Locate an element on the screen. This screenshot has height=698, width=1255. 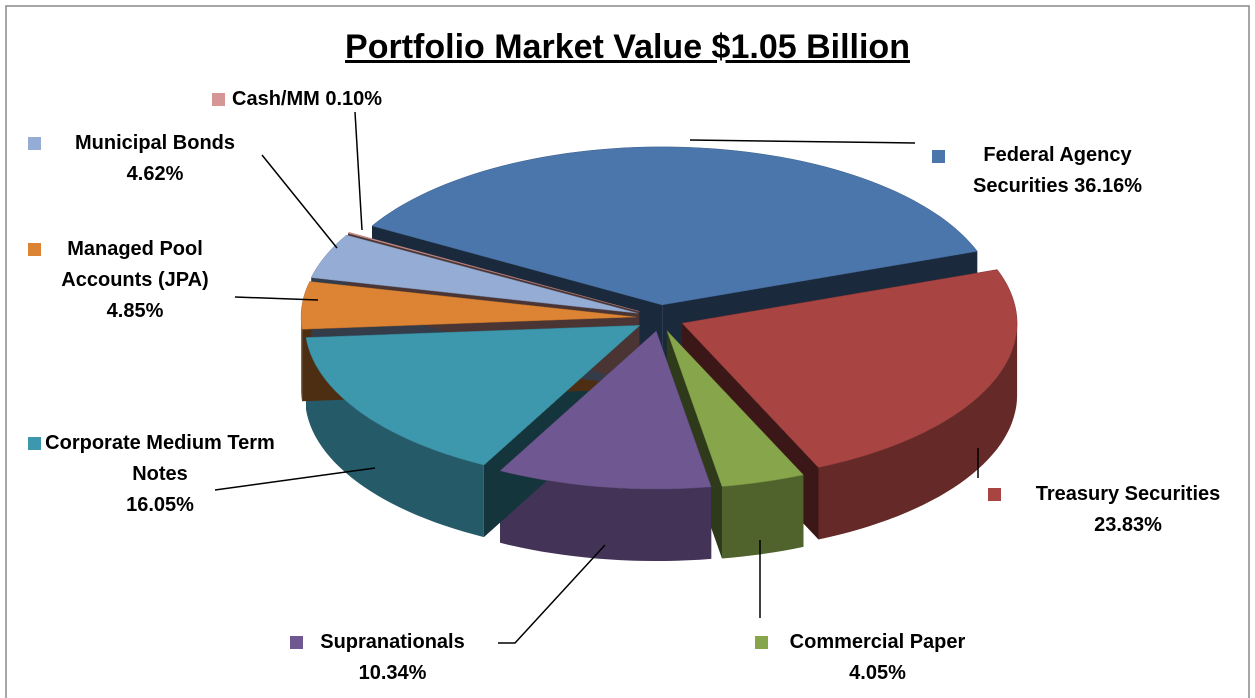
label-name: Corporate Medium Term Notes is located at coordinates (160, 458).